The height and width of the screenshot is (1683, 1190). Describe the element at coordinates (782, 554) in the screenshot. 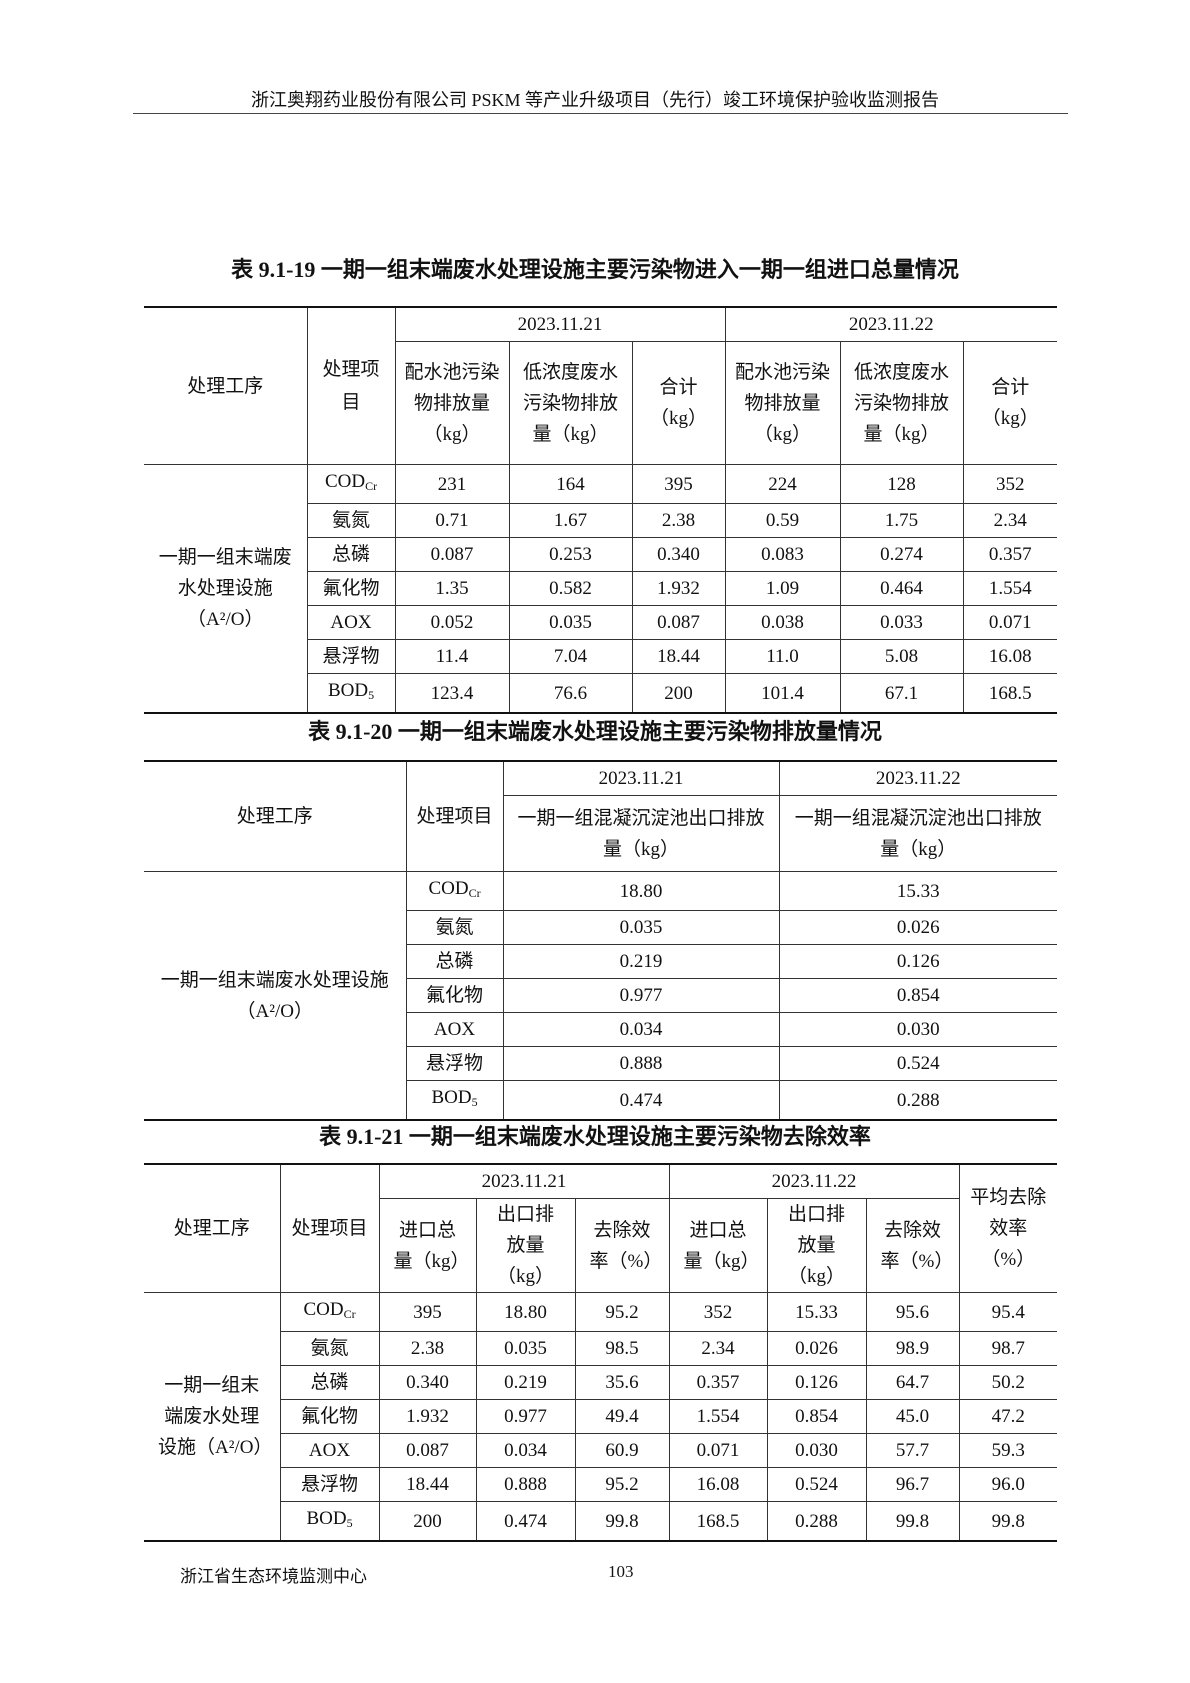

I see `value-cell: 0.083` at that location.